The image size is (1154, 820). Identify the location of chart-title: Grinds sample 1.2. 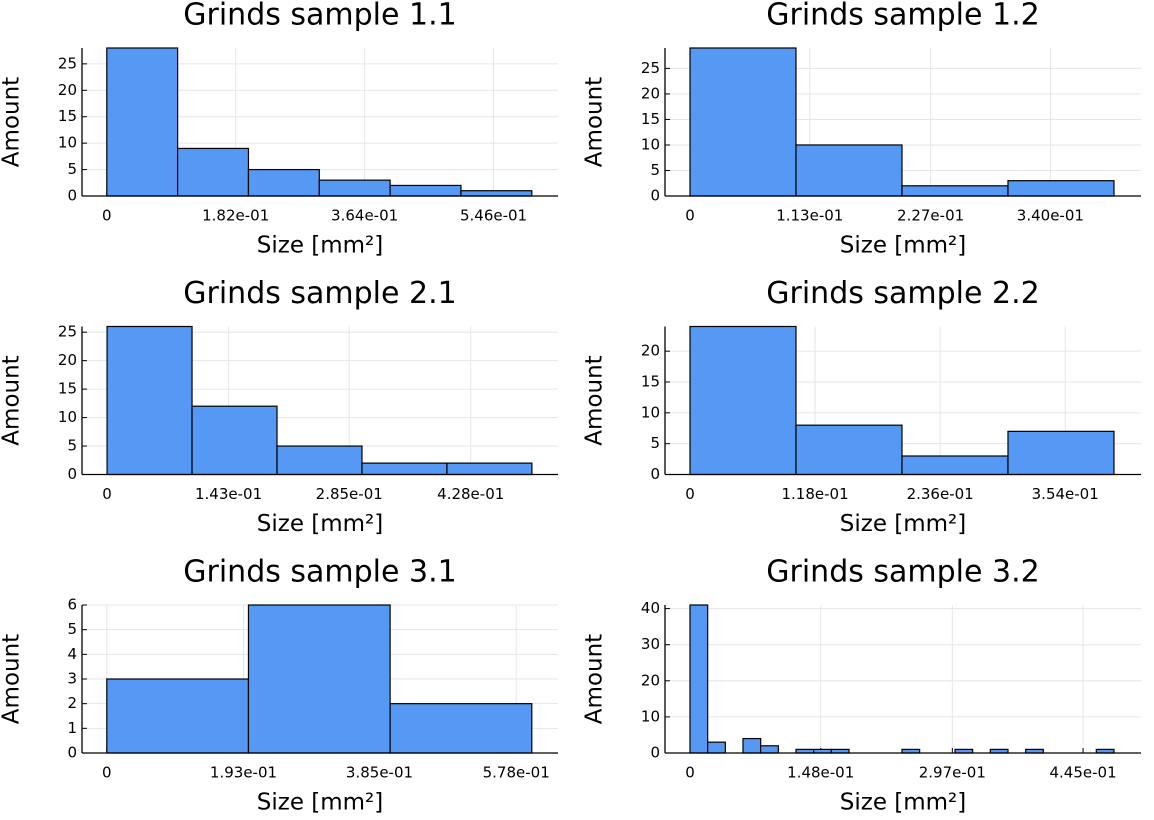
(902, 16).